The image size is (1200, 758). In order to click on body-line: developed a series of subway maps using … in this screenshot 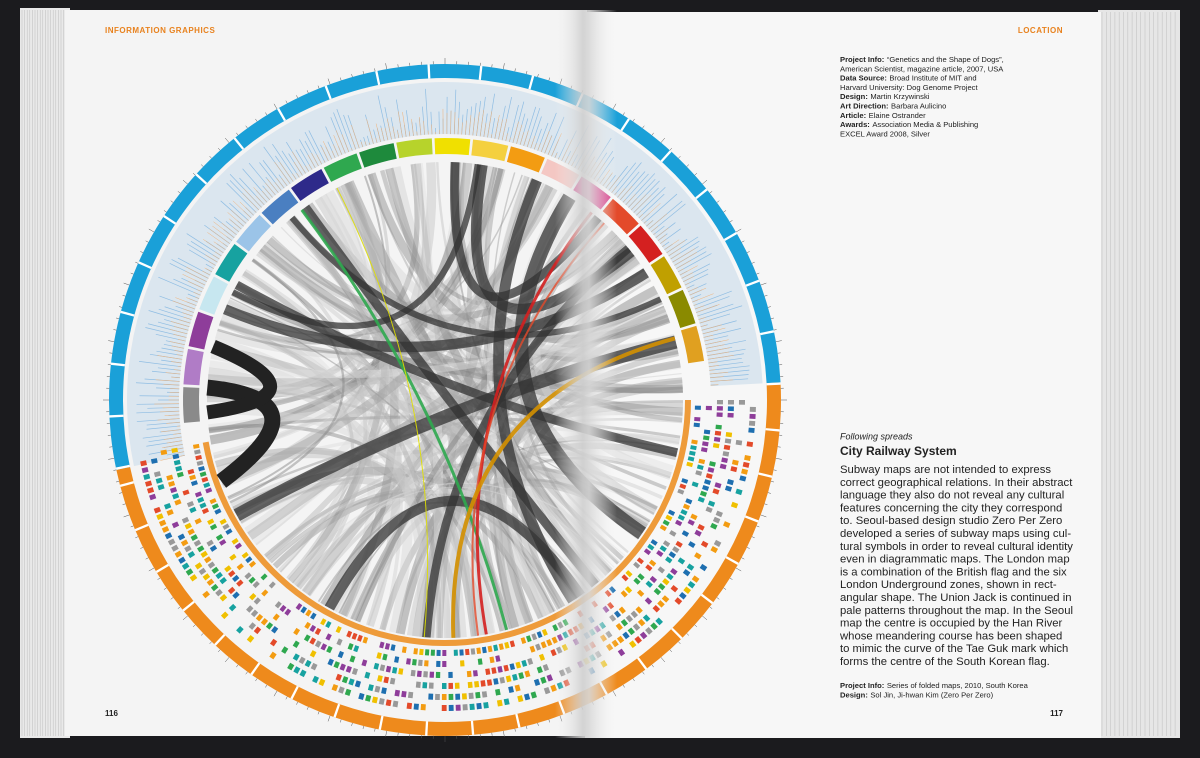, I will do `click(955, 534)`.